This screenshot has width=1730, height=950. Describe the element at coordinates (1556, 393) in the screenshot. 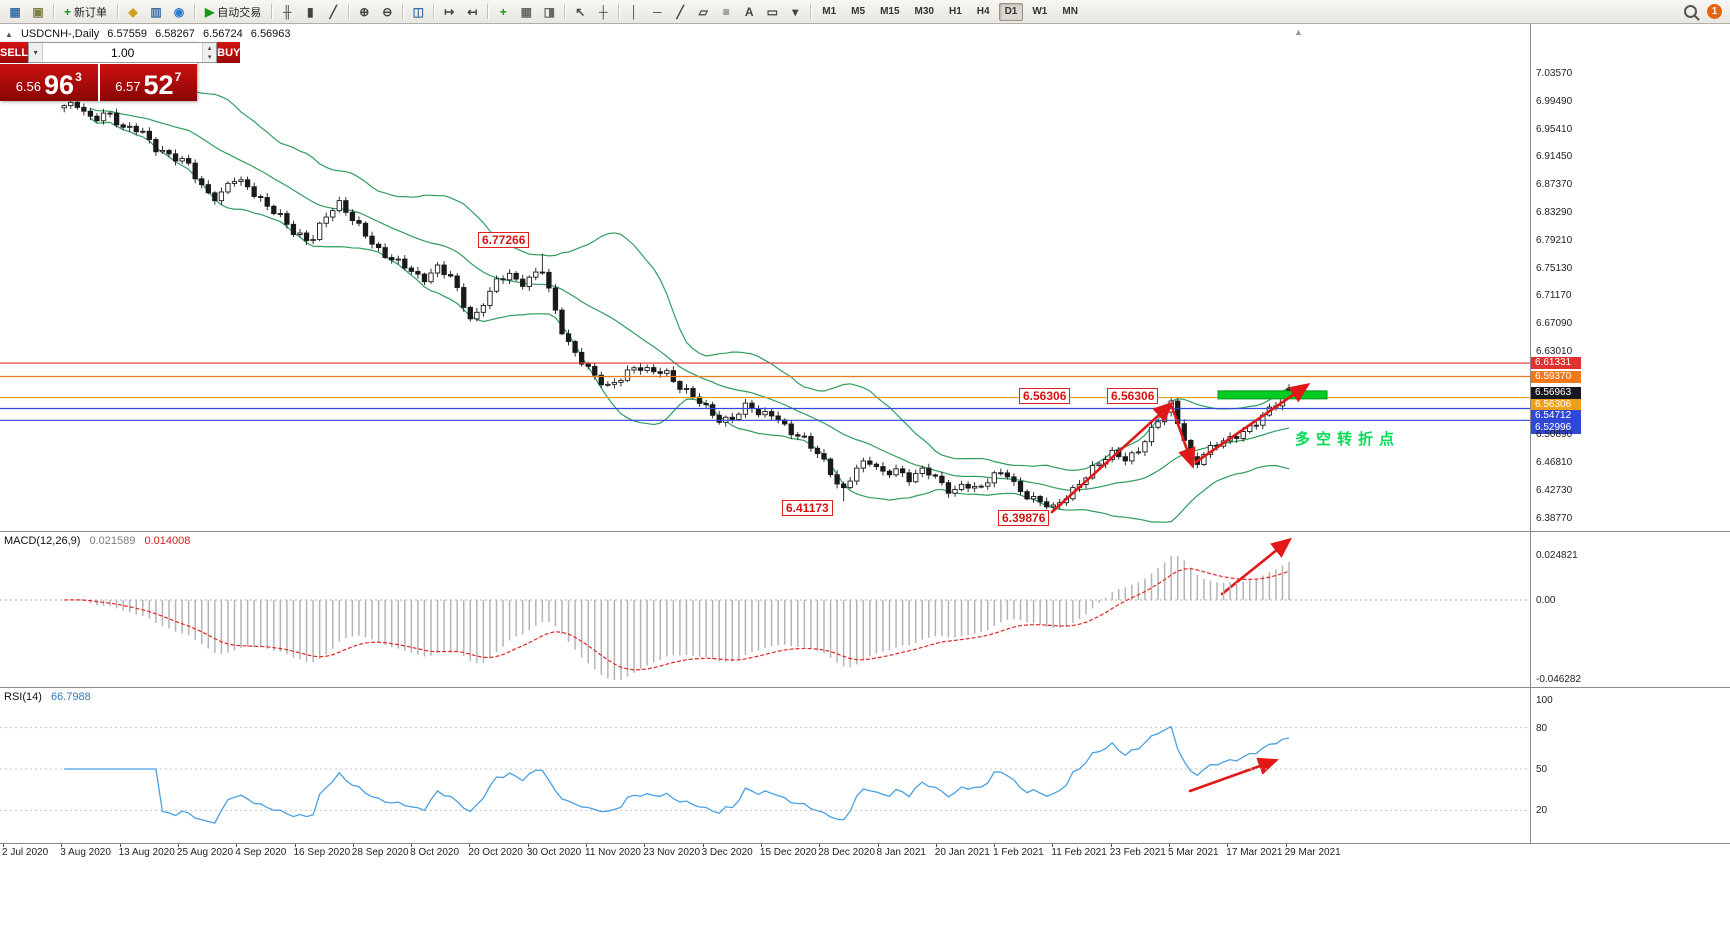

I see `price-tag-6.56963: 6.56963` at that location.